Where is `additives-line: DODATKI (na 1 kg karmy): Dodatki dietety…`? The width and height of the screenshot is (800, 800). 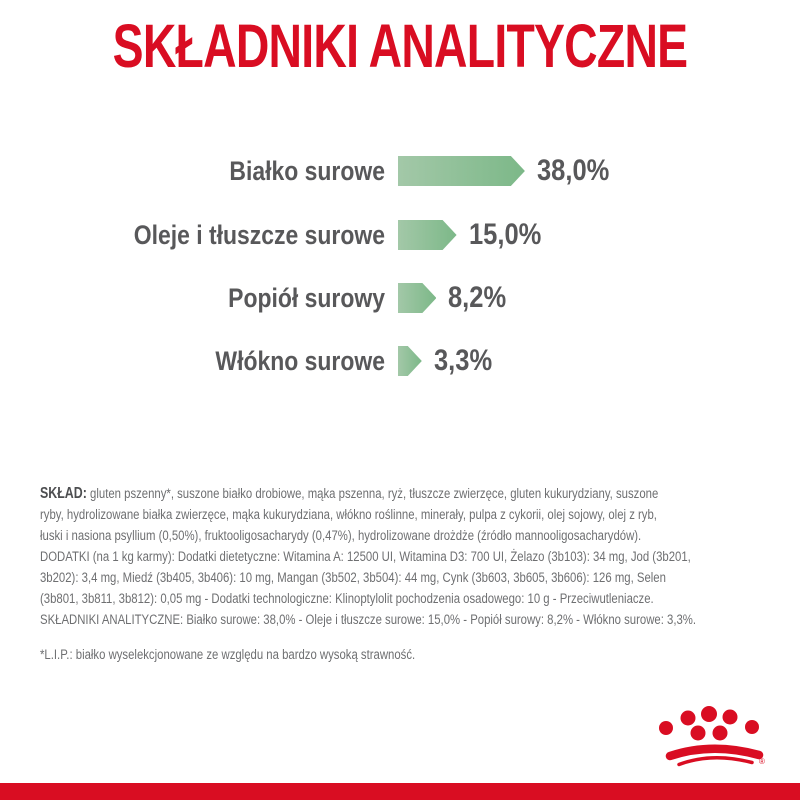 additives-line: DODATKI (na 1 kg karmy): Dodatki dietety… is located at coordinates (365, 557).